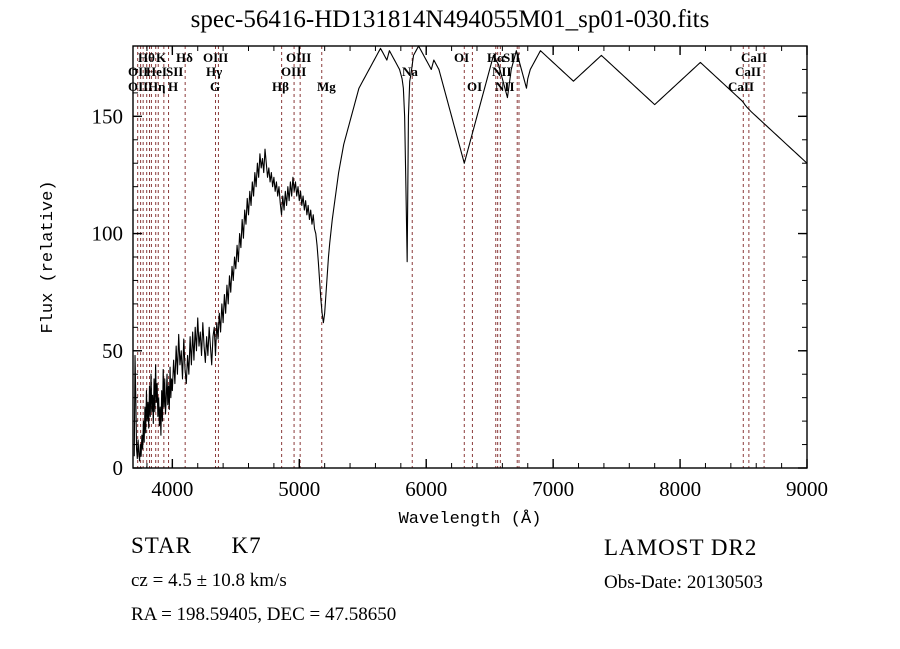  What do you see at coordinates (410, 71) in the screenshot?
I see `spectral-line-label: Na` at bounding box center [410, 71].